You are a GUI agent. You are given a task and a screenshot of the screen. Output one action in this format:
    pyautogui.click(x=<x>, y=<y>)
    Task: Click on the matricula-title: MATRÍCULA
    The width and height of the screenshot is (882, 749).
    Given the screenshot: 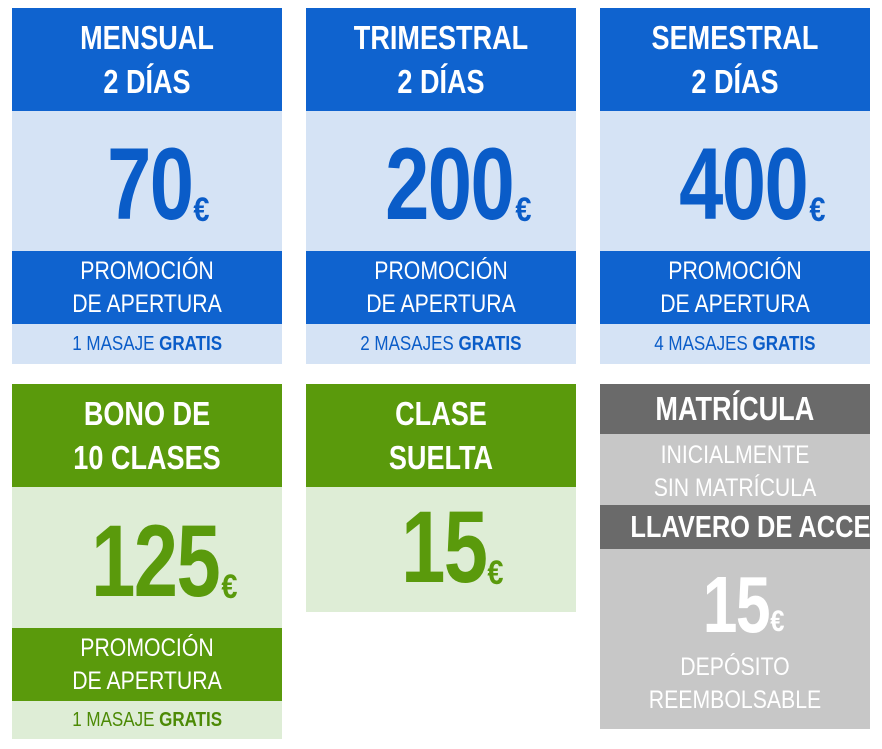 What is the action you would take?
    pyautogui.click(x=735, y=409)
    